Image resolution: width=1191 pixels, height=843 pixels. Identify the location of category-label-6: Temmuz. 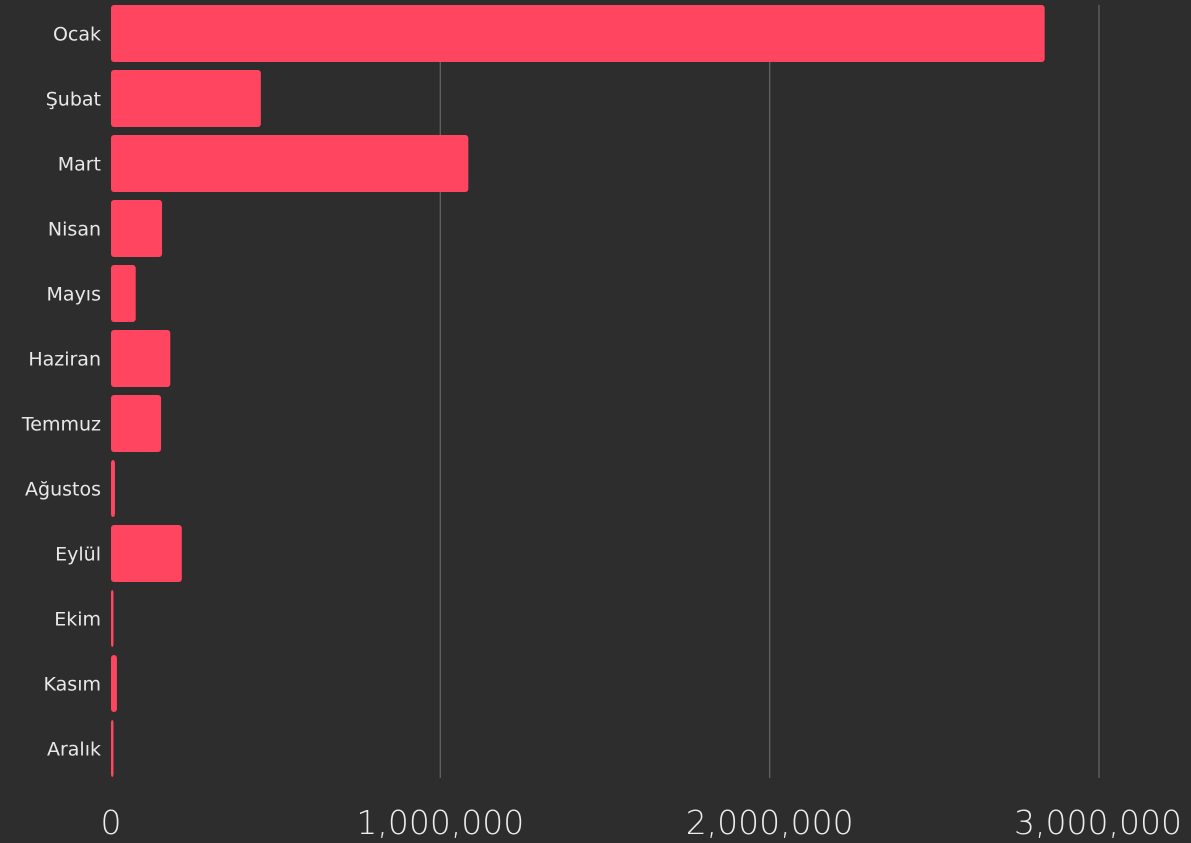
(61, 425).